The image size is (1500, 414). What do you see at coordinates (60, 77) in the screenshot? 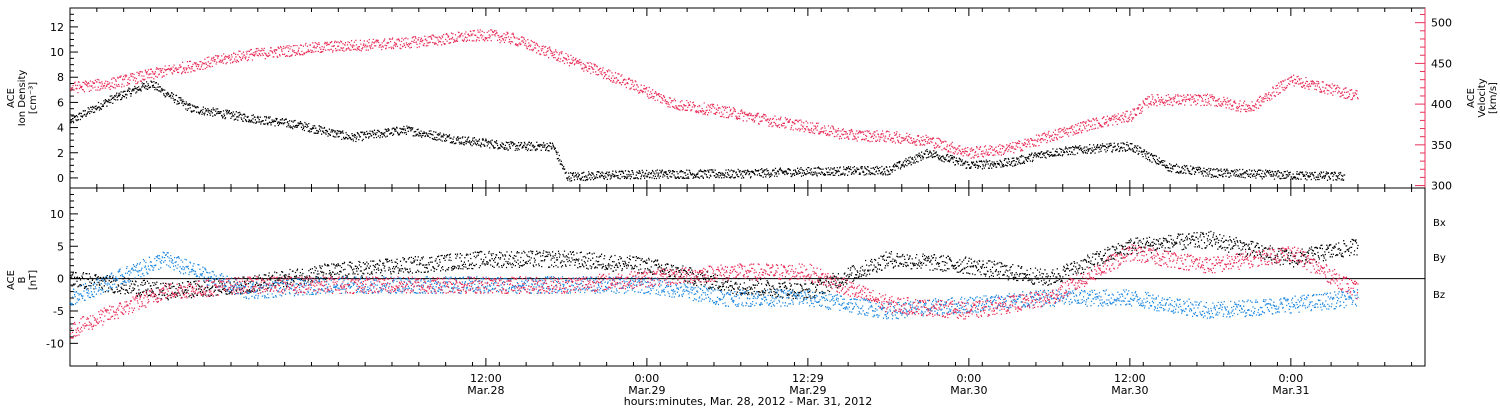
I see `top-left-tick-label: 8` at bounding box center [60, 77].